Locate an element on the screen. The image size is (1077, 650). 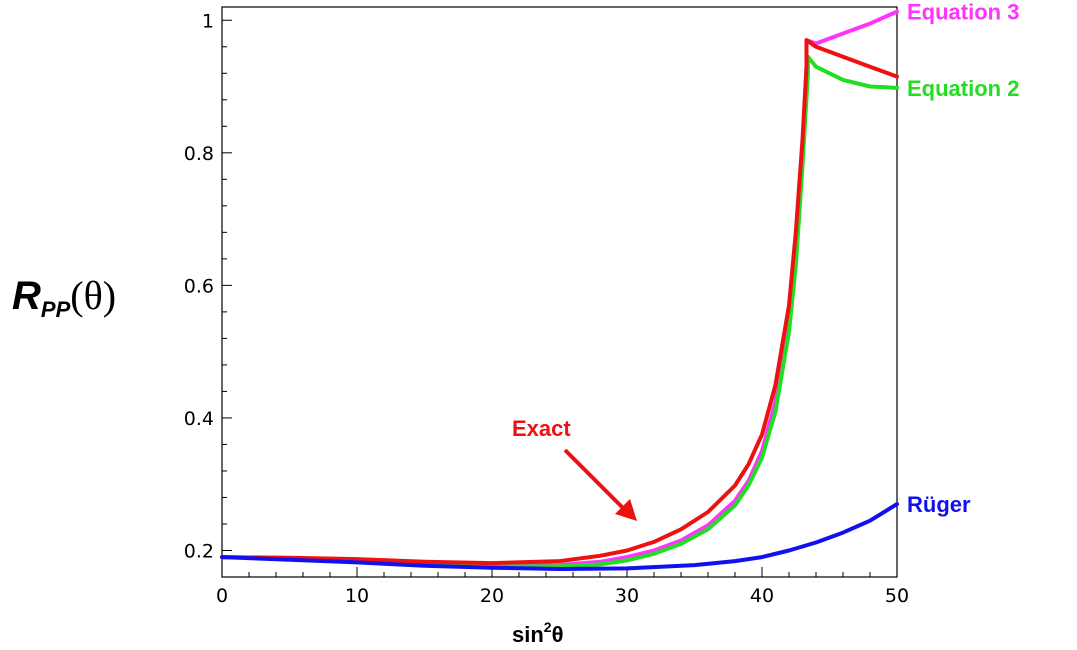
y-tick-label: 0.4 is located at coordinates (199, 419).